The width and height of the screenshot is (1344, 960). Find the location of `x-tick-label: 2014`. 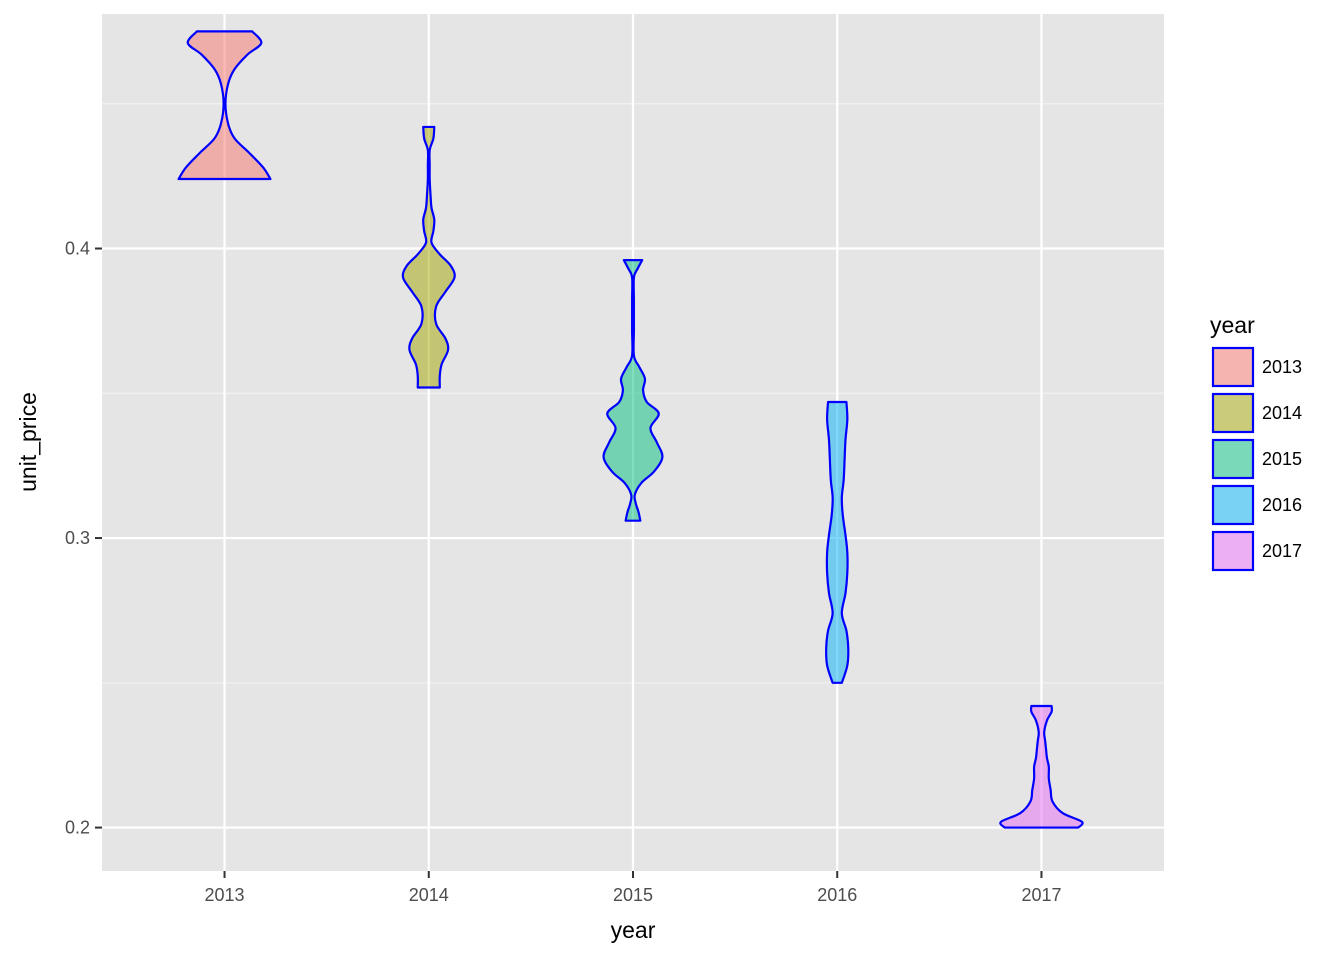

x-tick-label: 2014 is located at coordinates (429, 895).